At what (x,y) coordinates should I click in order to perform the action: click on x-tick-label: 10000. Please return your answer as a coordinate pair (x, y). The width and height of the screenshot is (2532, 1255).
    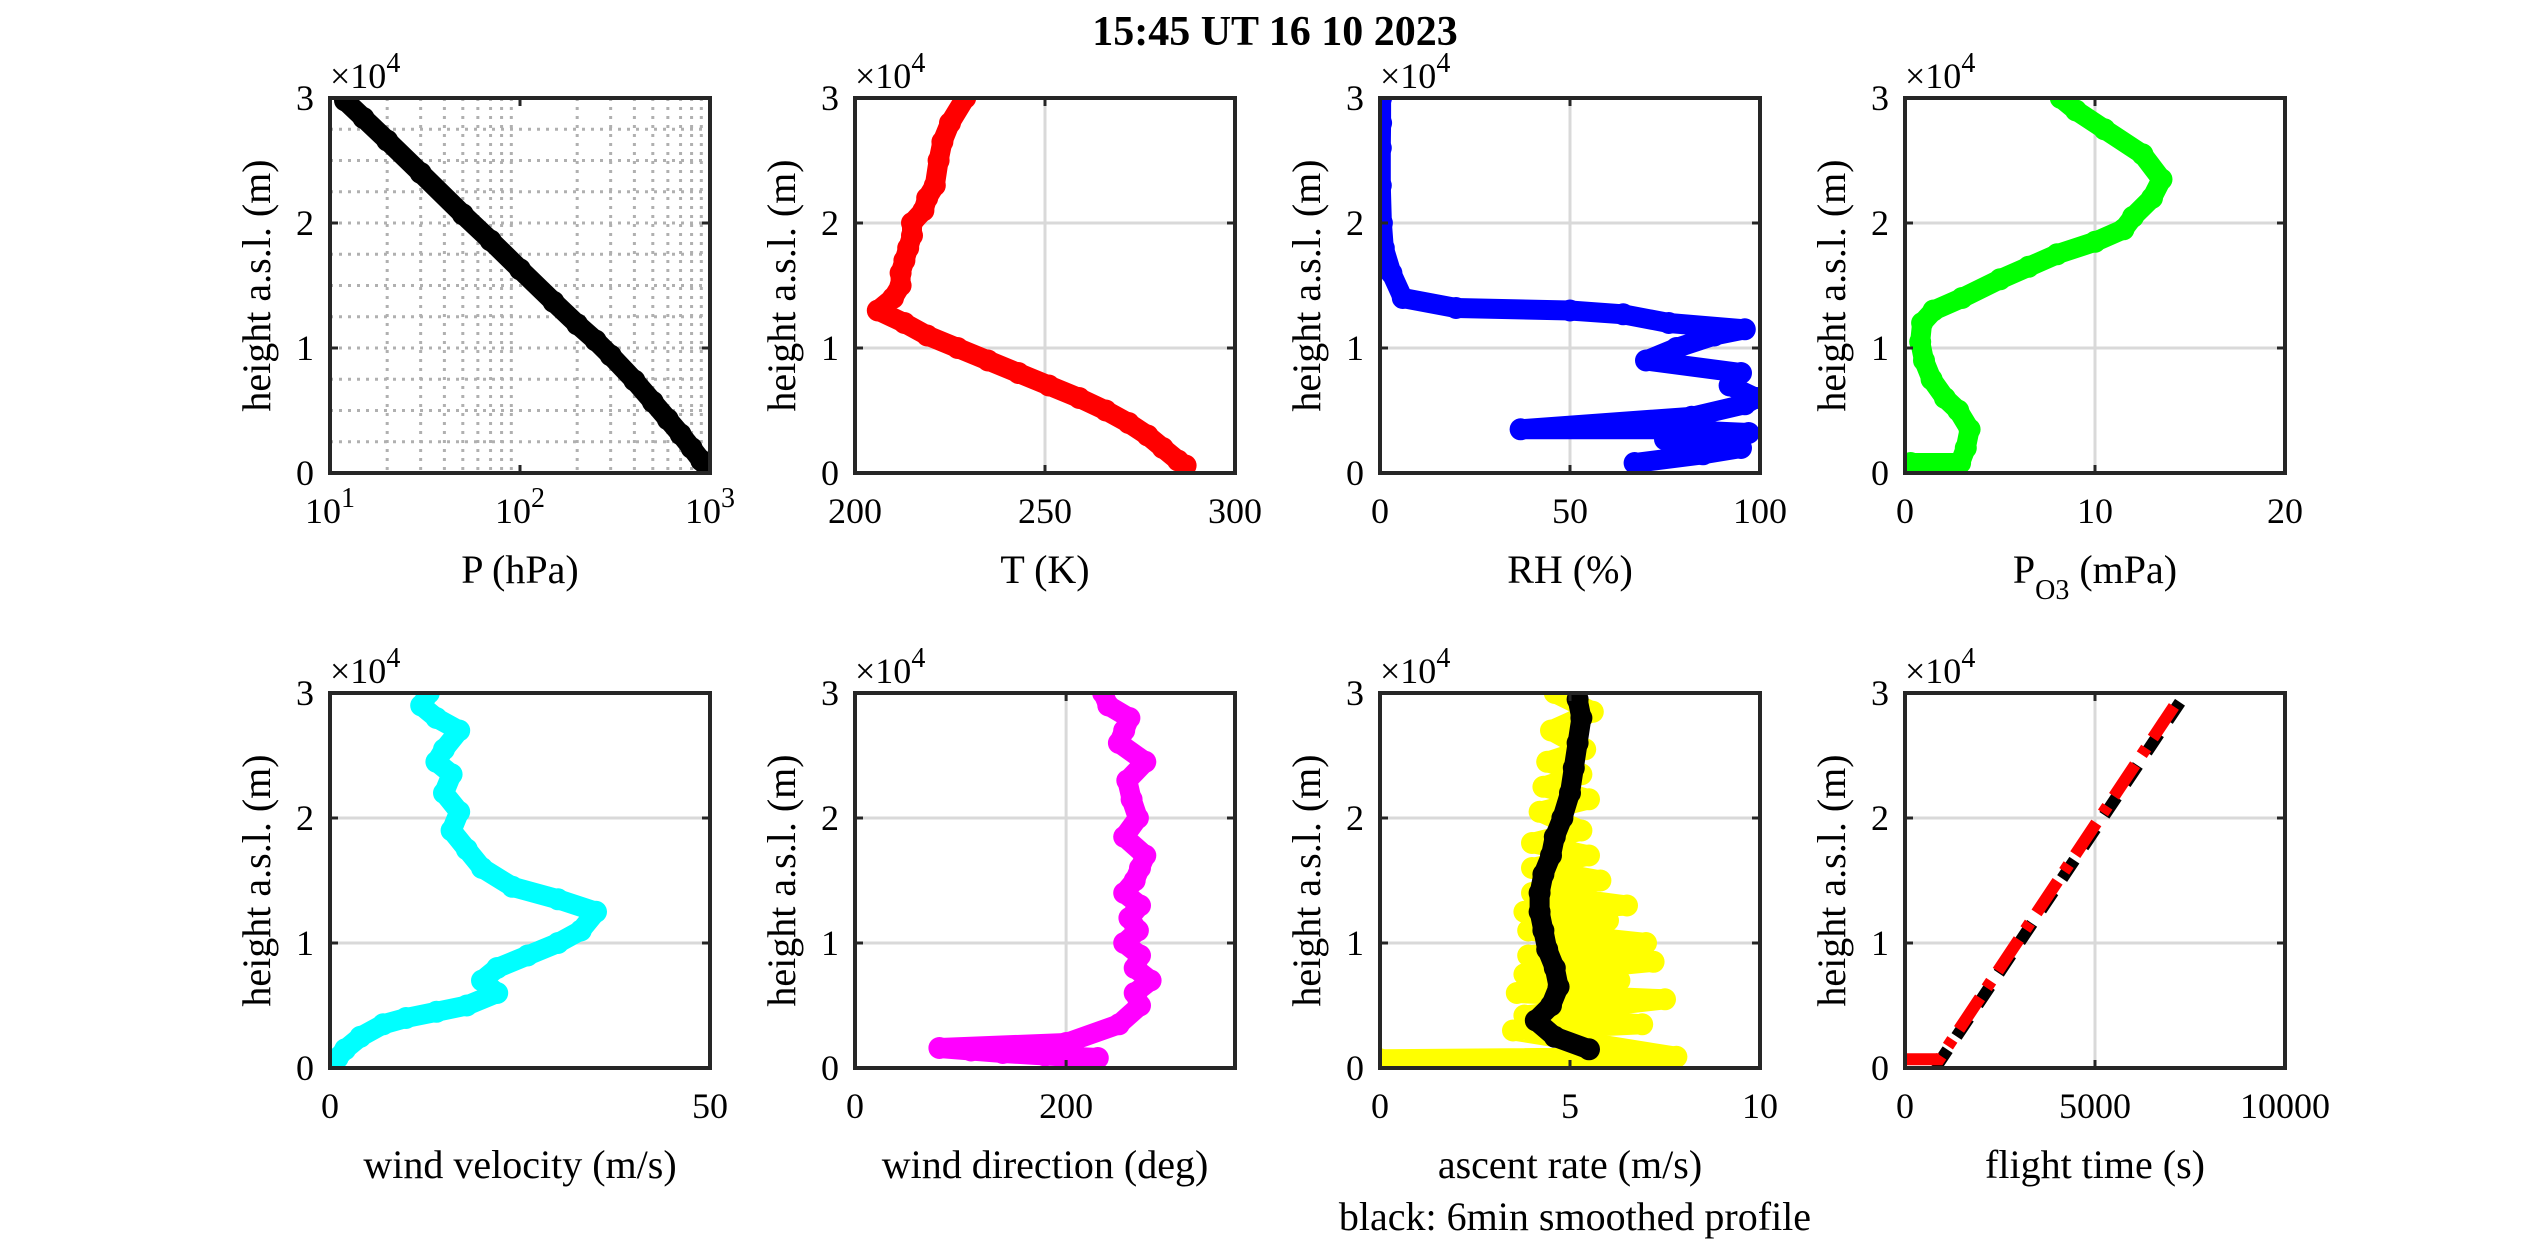
    Looking at the image, I should click on (2285, 1106).